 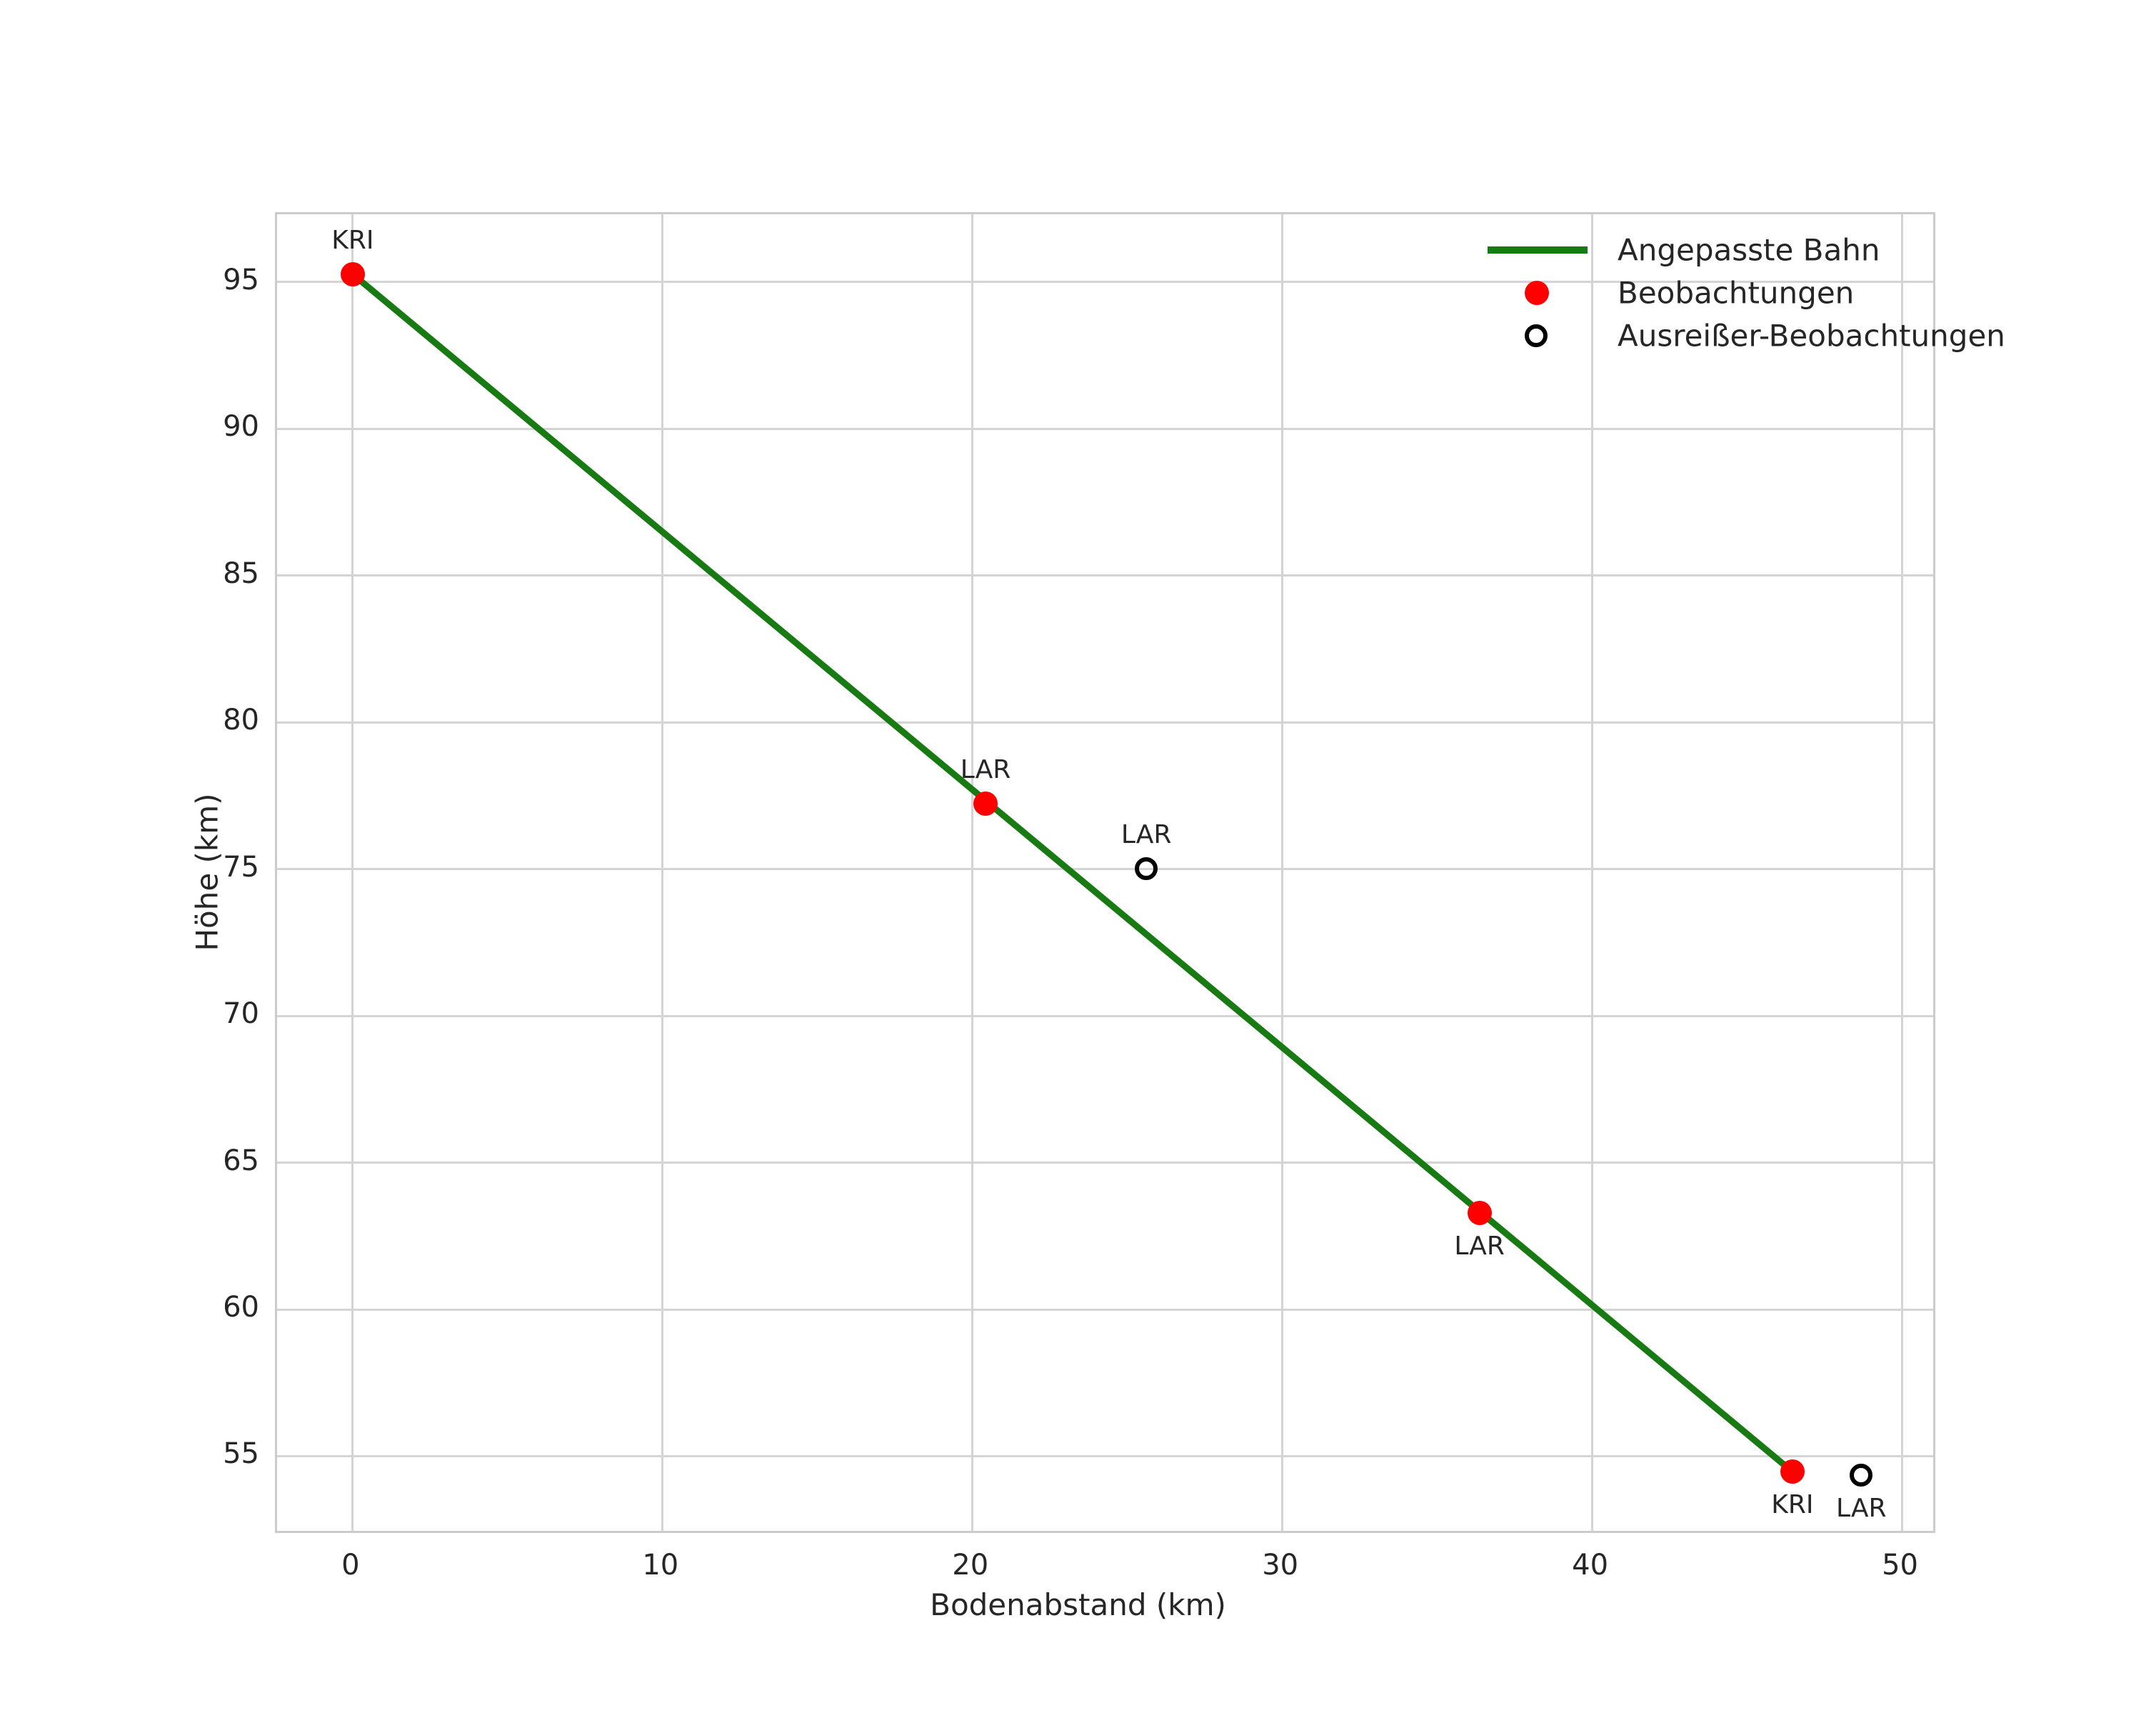 I want to click on y-tick-label: 60, so click(x=241, y=1307).